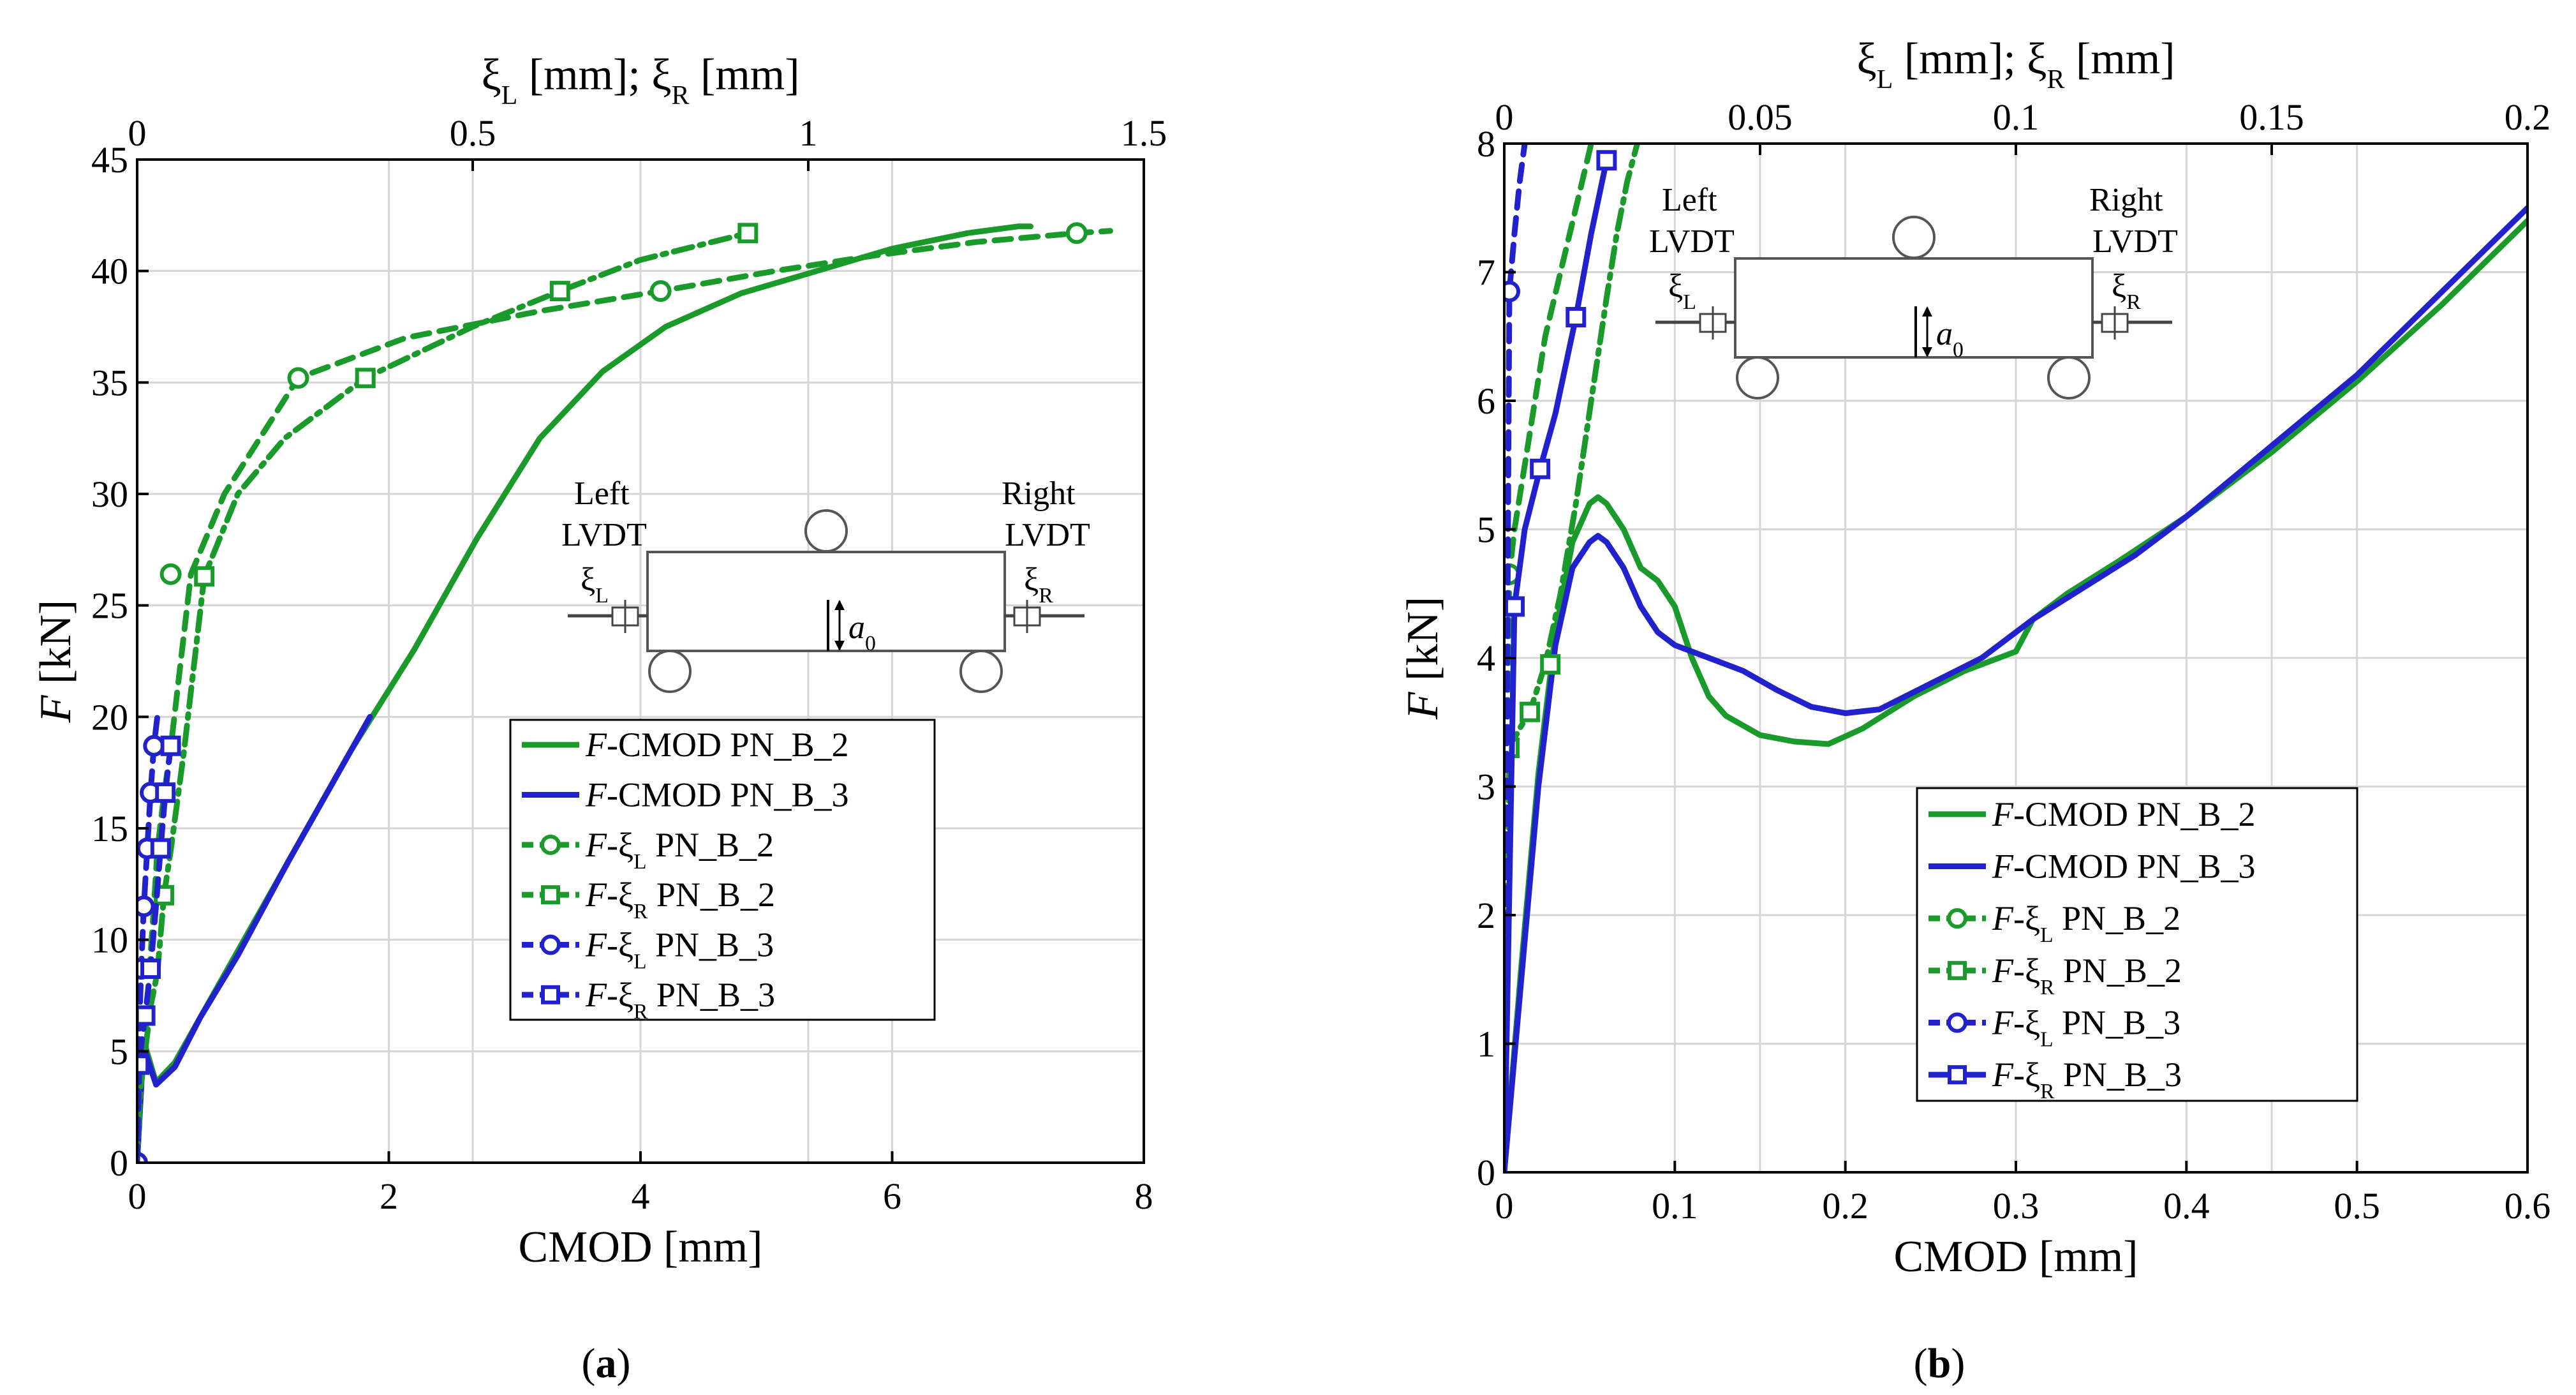 The image size is (2576, 1395). What do you see at coordinates (1939, 1363) in the screenshot?
I see `caption-b: (b)` at bounding box center [1939, 1363].